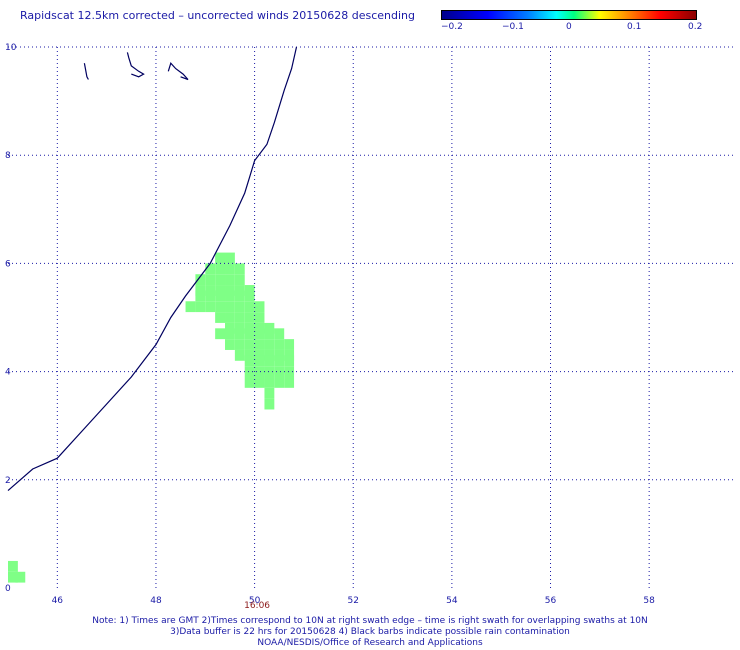 The image size is (740, 650). Describe the element at coordinates (8, 481) in the screenshot. I see `latitude-tick-label: 2` at that location.